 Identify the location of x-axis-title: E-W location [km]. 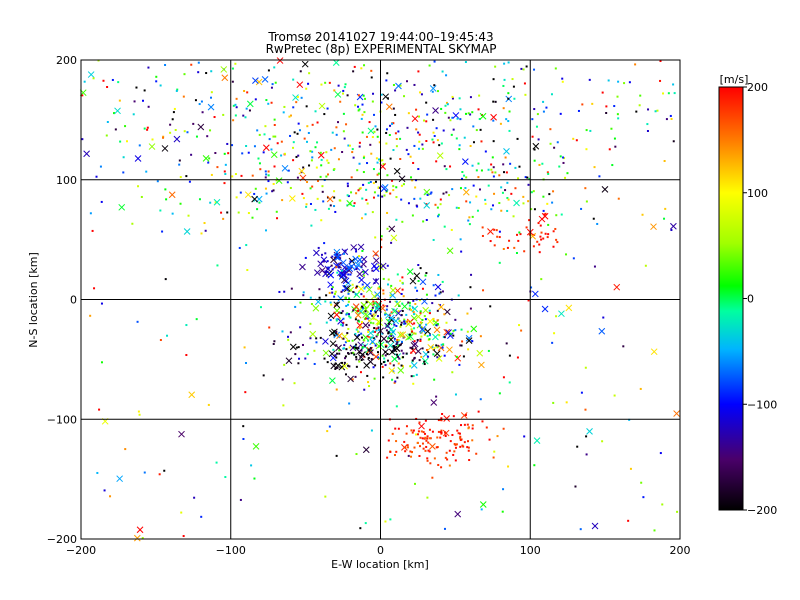
(380, 564).